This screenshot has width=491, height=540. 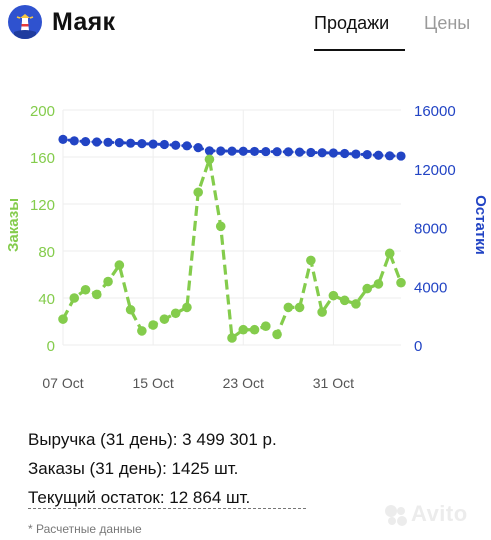 What do you see at coordinates (25, 22) in the screenshot?
I see `lighthouse-logo-icon` at bounding box center [25, 22].